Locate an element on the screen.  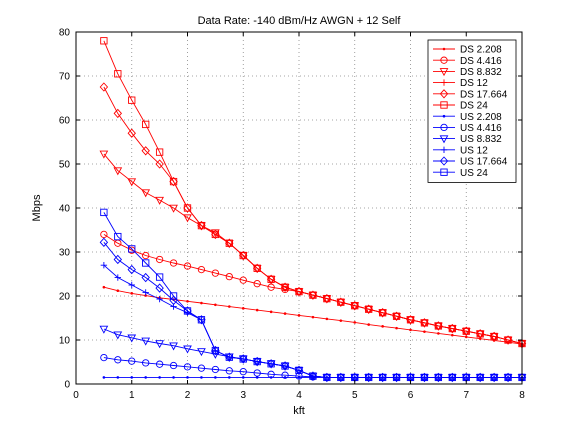
legend-label: US 24 is located at coordinates (474, 173).